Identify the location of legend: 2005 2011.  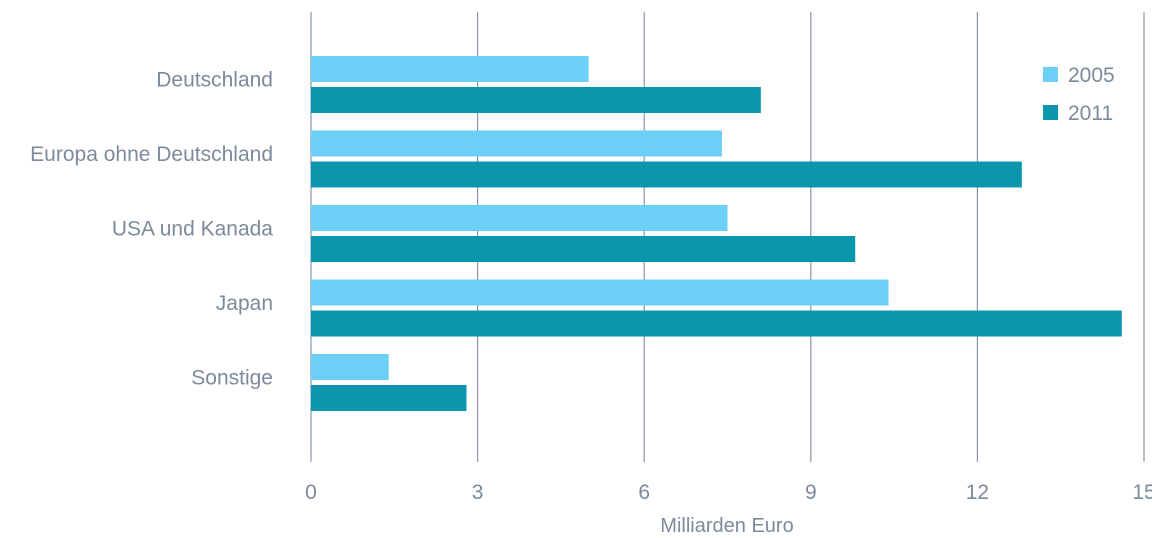
(1079, 94).